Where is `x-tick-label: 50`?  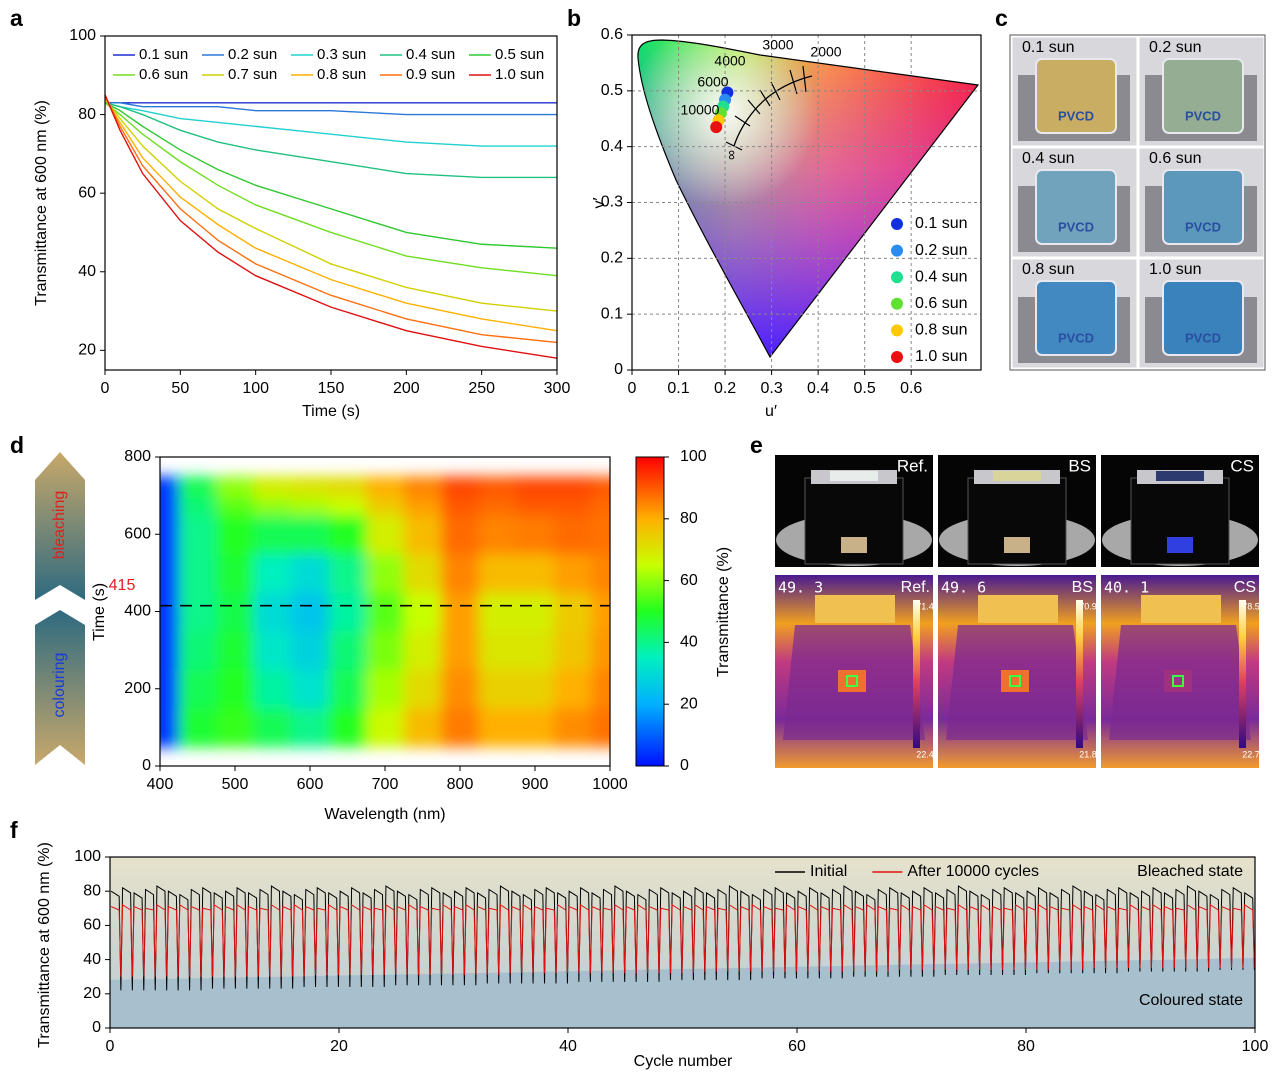 x-tick-label: 50 is located at coordinates (180, 388).